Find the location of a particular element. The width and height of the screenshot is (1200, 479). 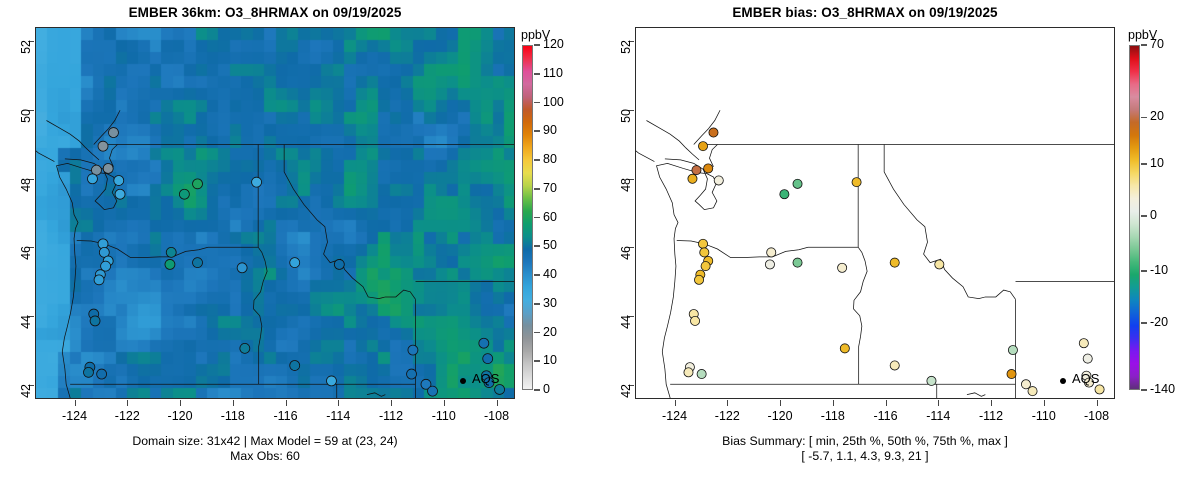

aqs-legend-label-bias: AQS is located at coordinates (1086, 378).